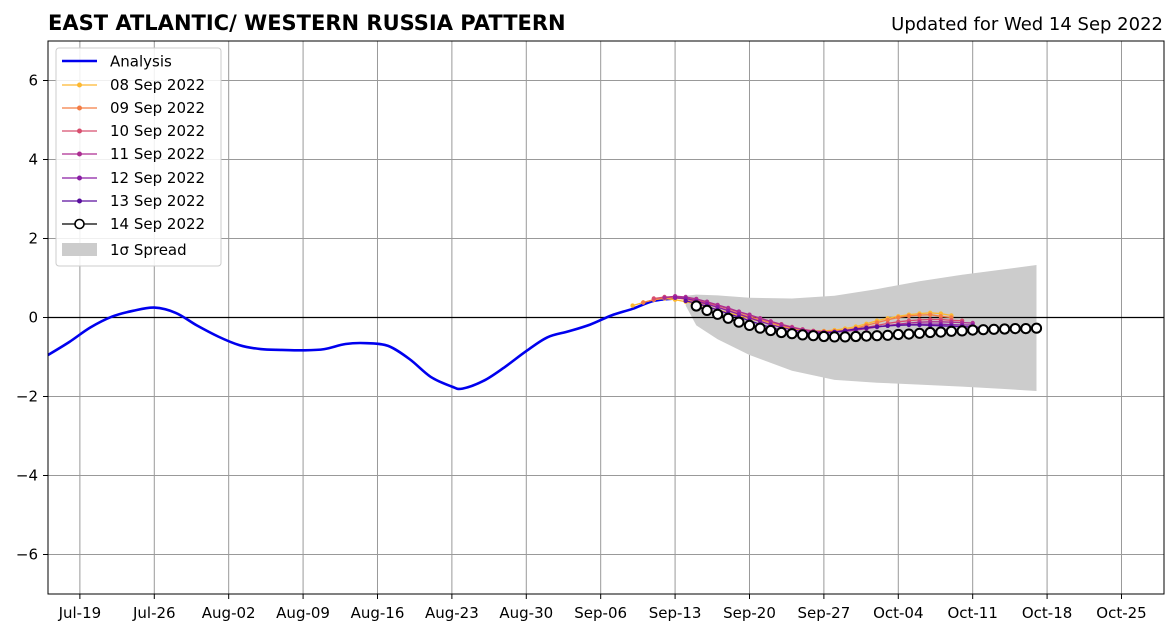 The width and height of the screenshot is (1176, 633). I want to click on x-tick-label: Jul-19, so click(80, 613).